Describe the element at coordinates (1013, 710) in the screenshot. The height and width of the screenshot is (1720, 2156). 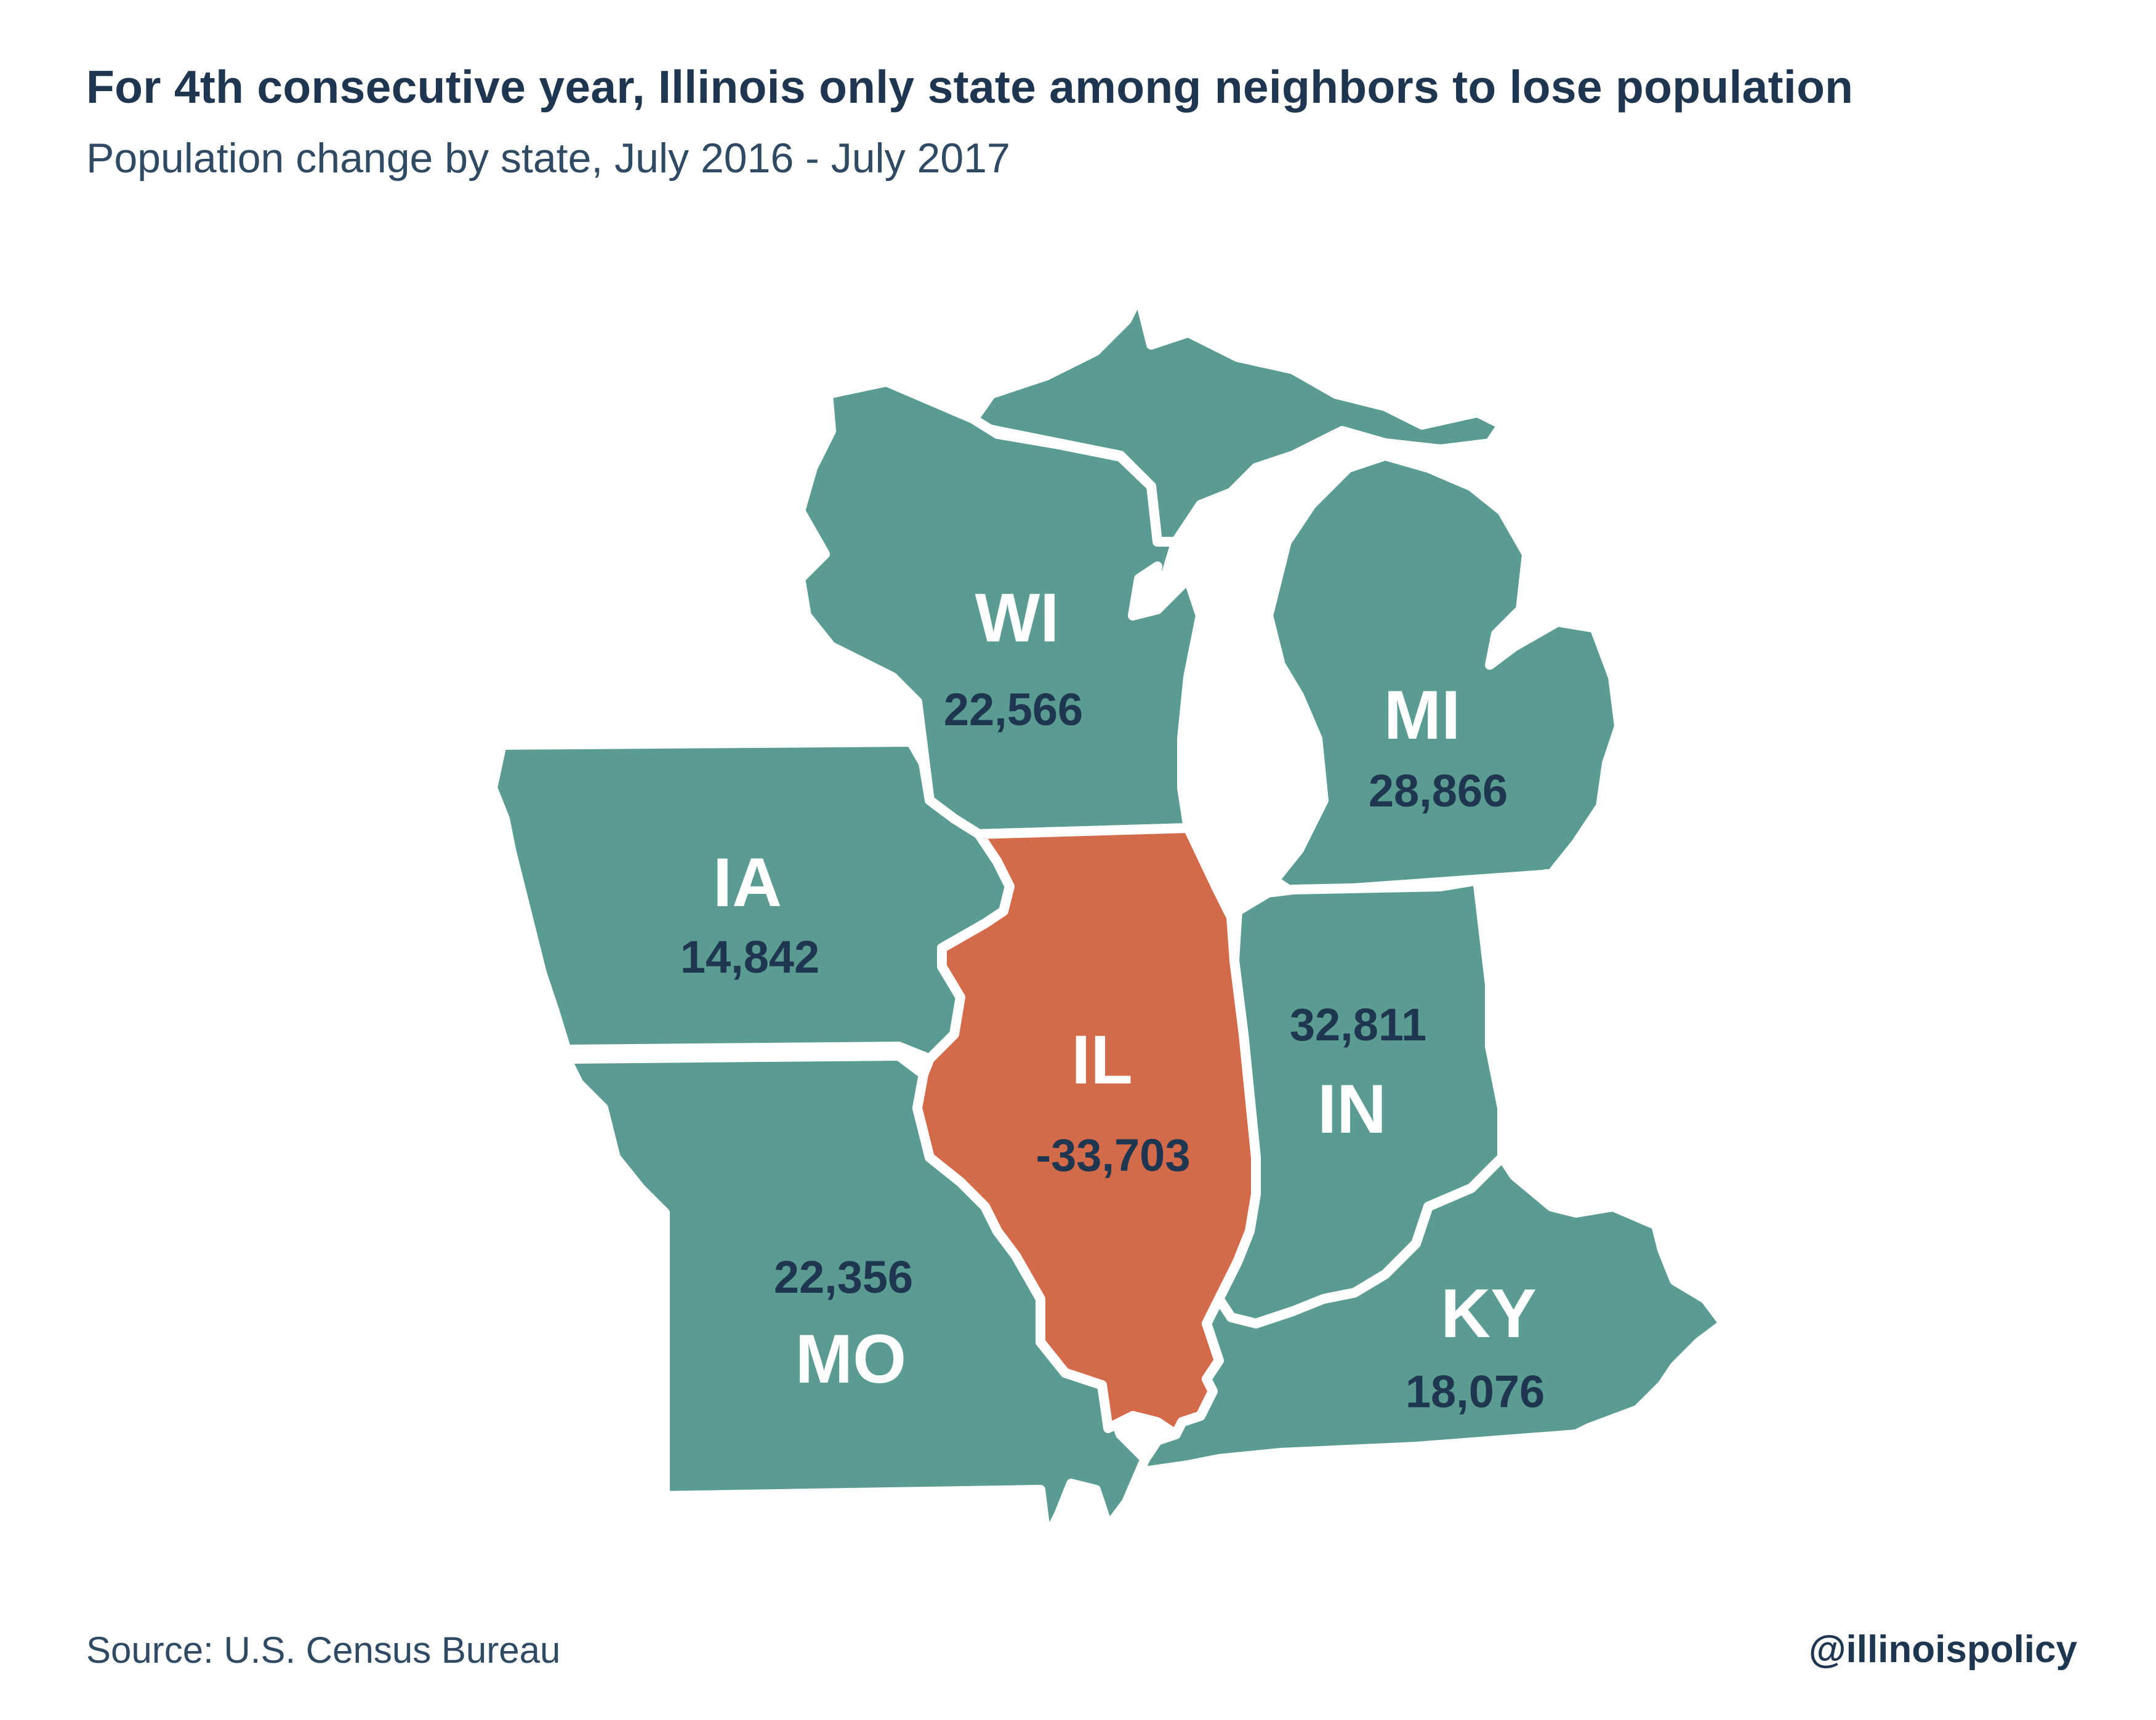
I see `state-value-wi: 22,566` at that location.